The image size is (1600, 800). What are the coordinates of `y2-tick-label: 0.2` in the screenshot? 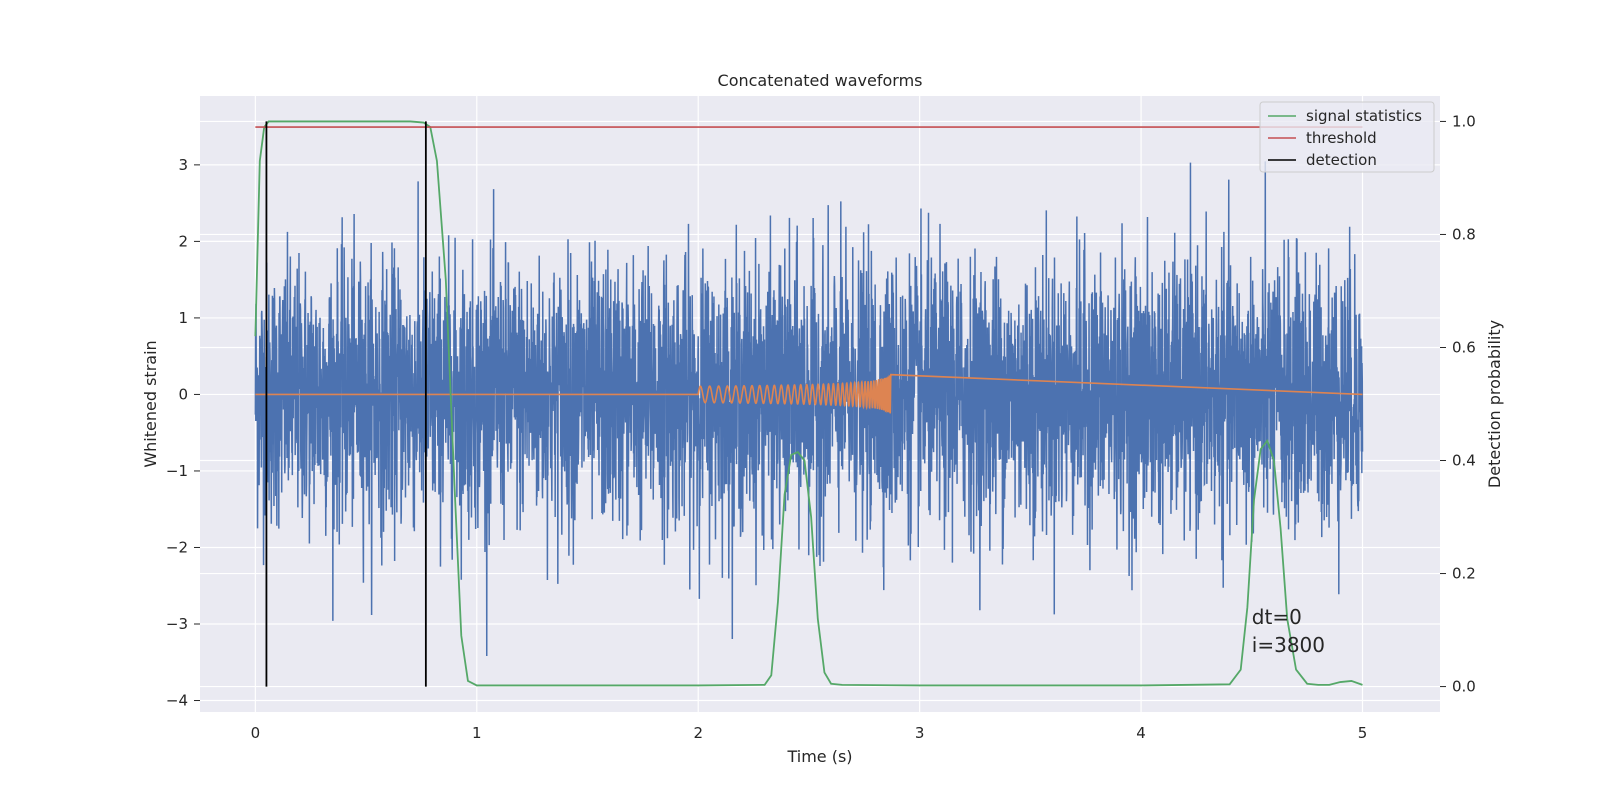 It's located at (1464, 574).